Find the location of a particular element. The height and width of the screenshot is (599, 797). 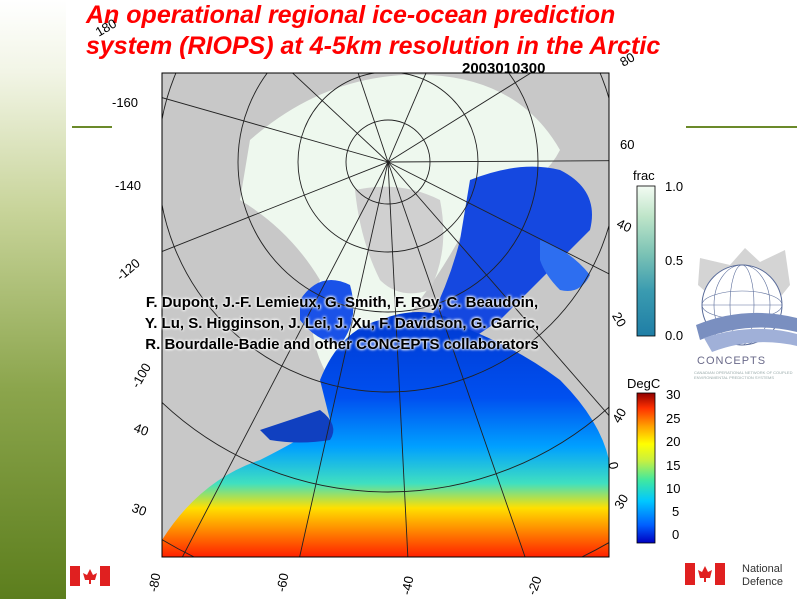

sst-tick-30: 30 is located at coordinates (673, 394).